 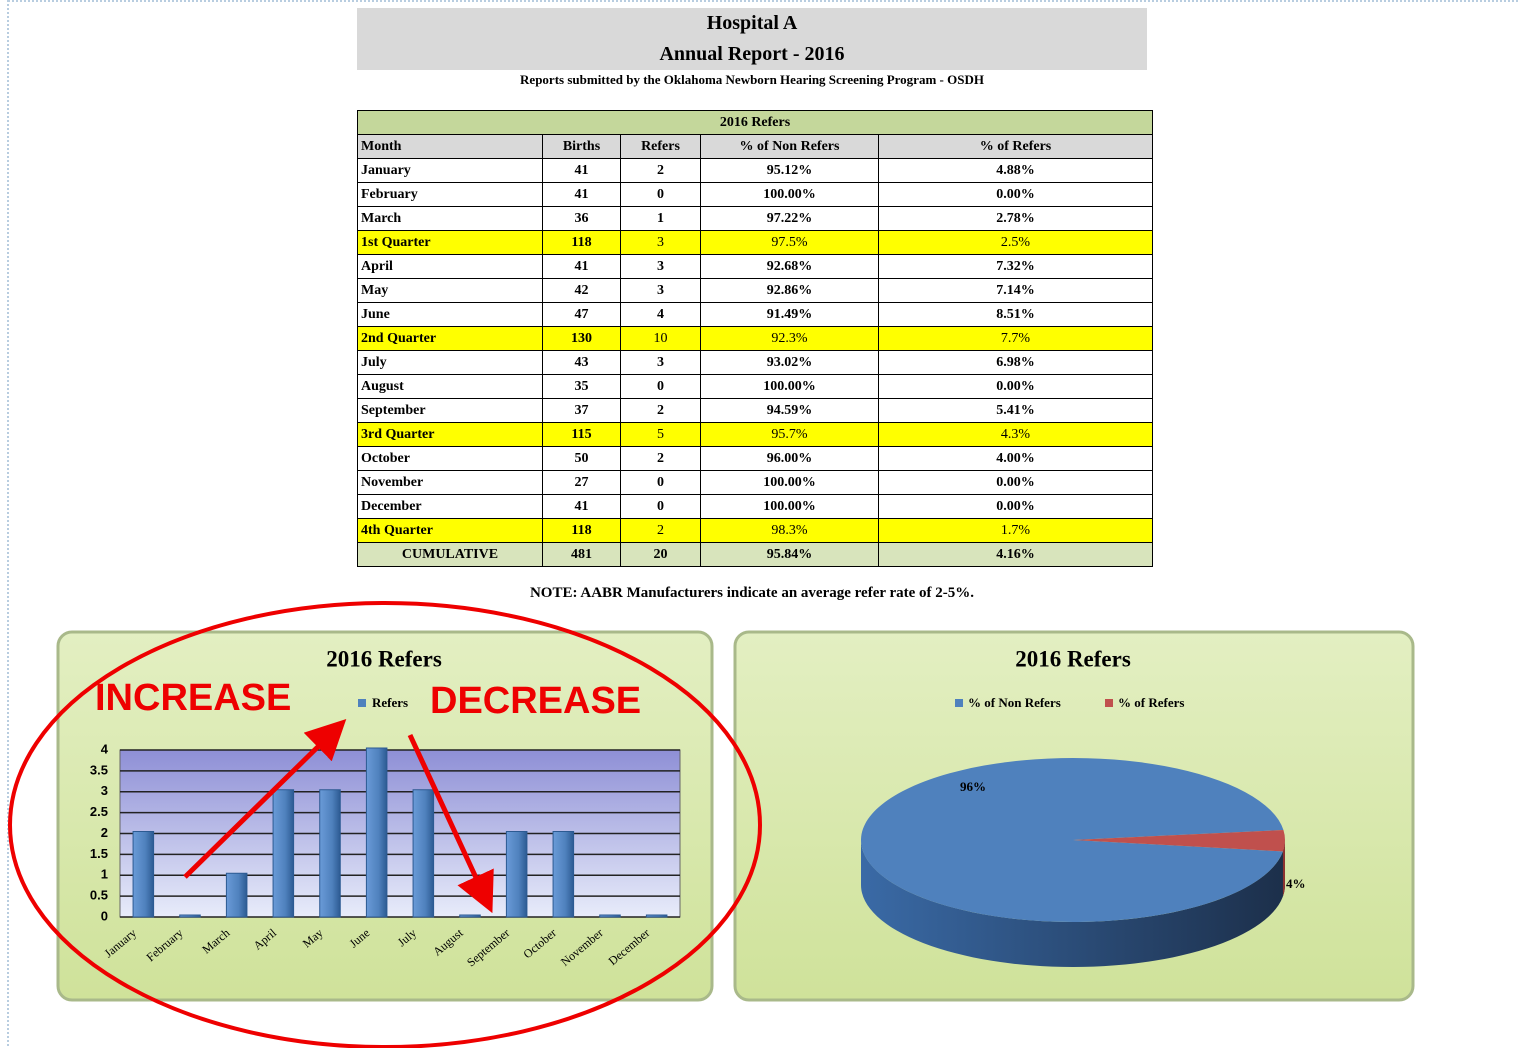 I want to click on table-cell: August, so click(x=450, y=386).